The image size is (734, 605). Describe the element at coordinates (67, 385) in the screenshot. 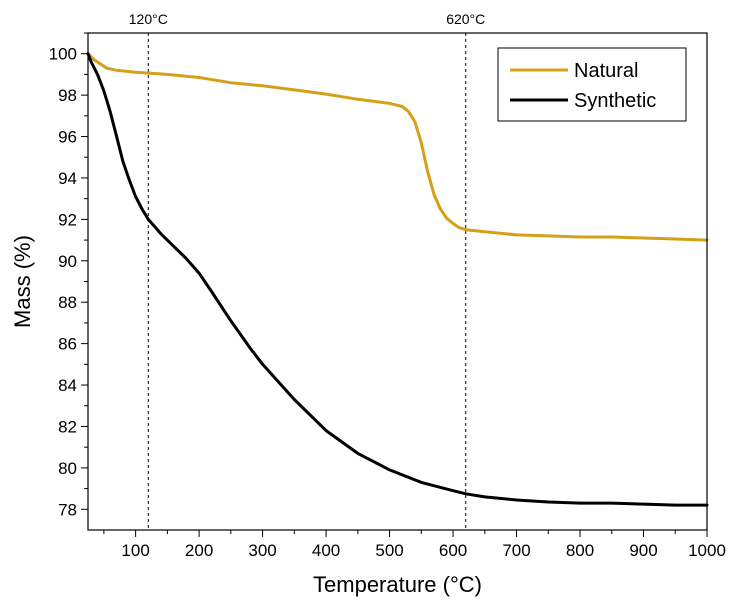

I see `y-tick-label: 84` at that location.